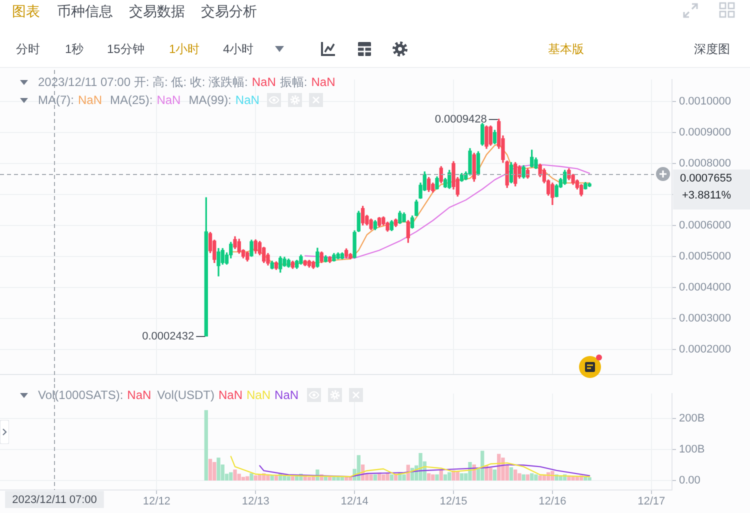 The image size is (750, 513). Describe the element at coordinates (74, 49) in the screenshot. I see `text: 1秒` at that location.